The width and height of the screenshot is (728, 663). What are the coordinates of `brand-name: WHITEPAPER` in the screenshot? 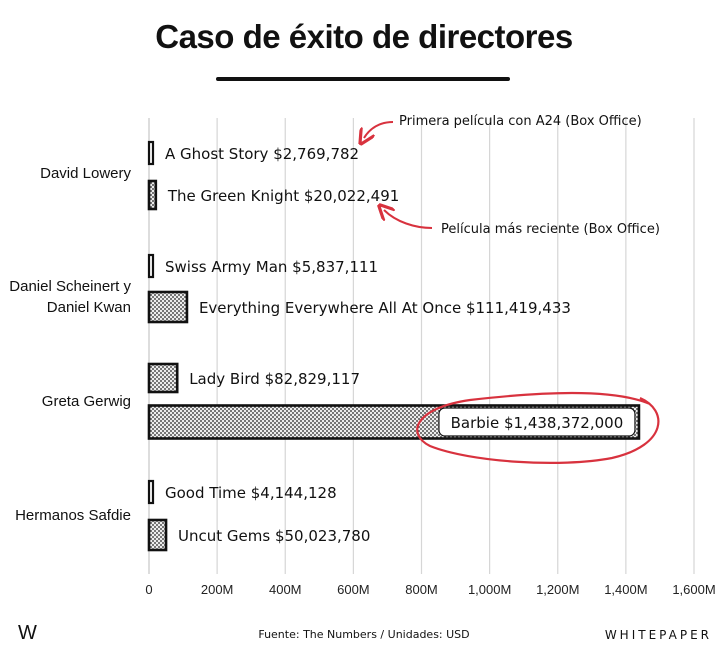 It's located at (658, 635).